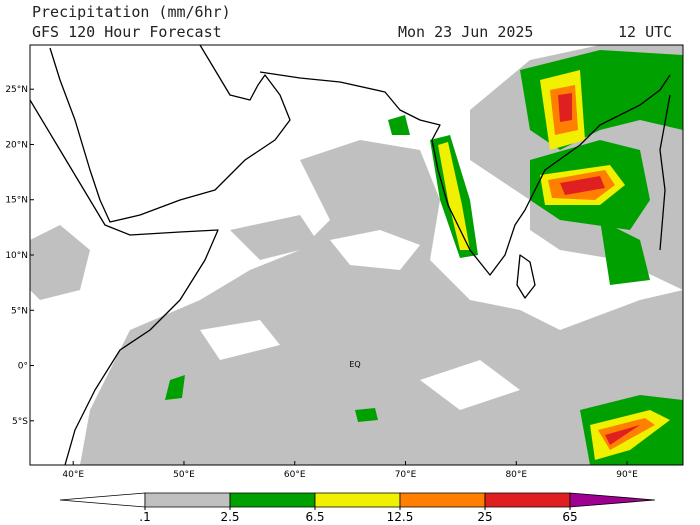 Image resolution: width=700 pixels, height=525 pixels. Describe the element at coordinates (16, 90) in the screenshot. I see `lat-tick-label: 25°N` at that location.